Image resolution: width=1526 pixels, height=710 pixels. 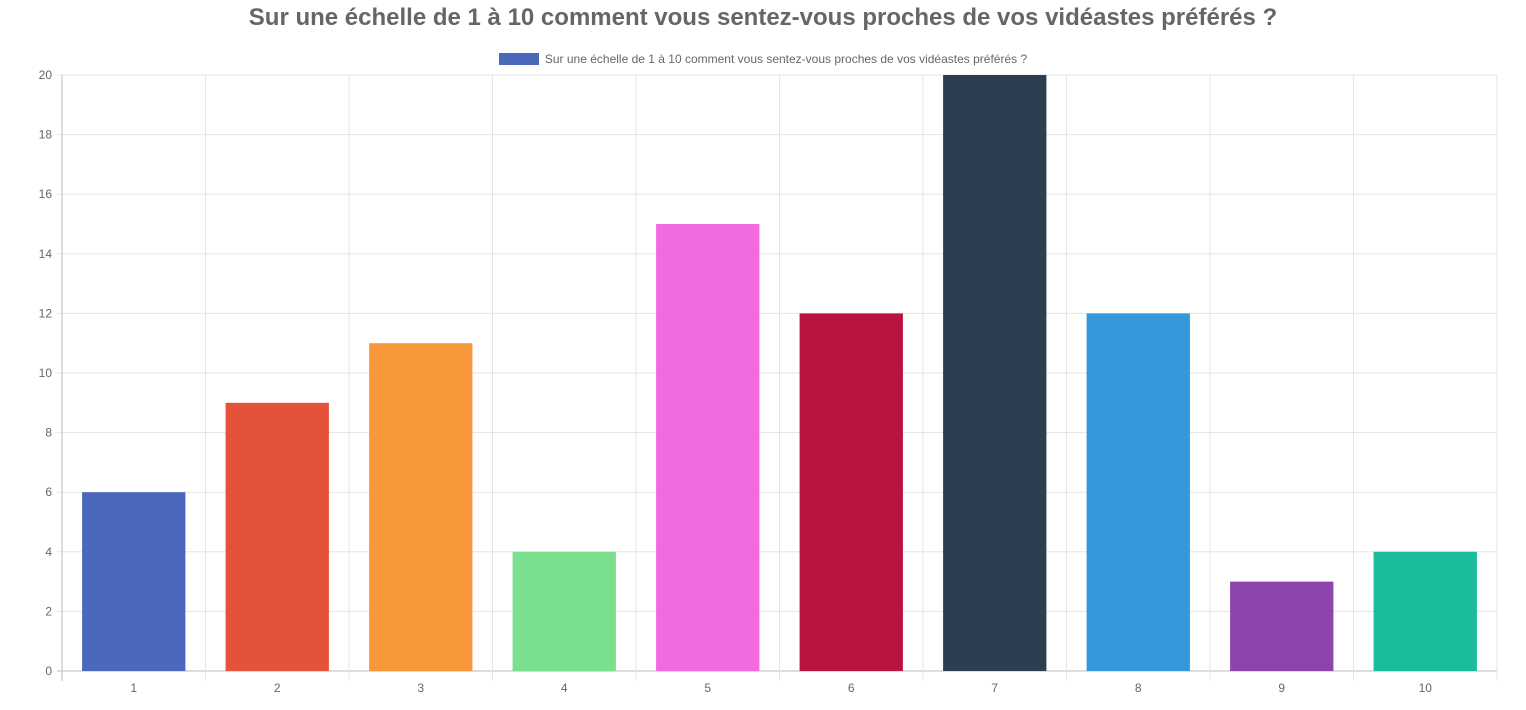 I want to click on legend-swatch, so click(x=518, y=59).